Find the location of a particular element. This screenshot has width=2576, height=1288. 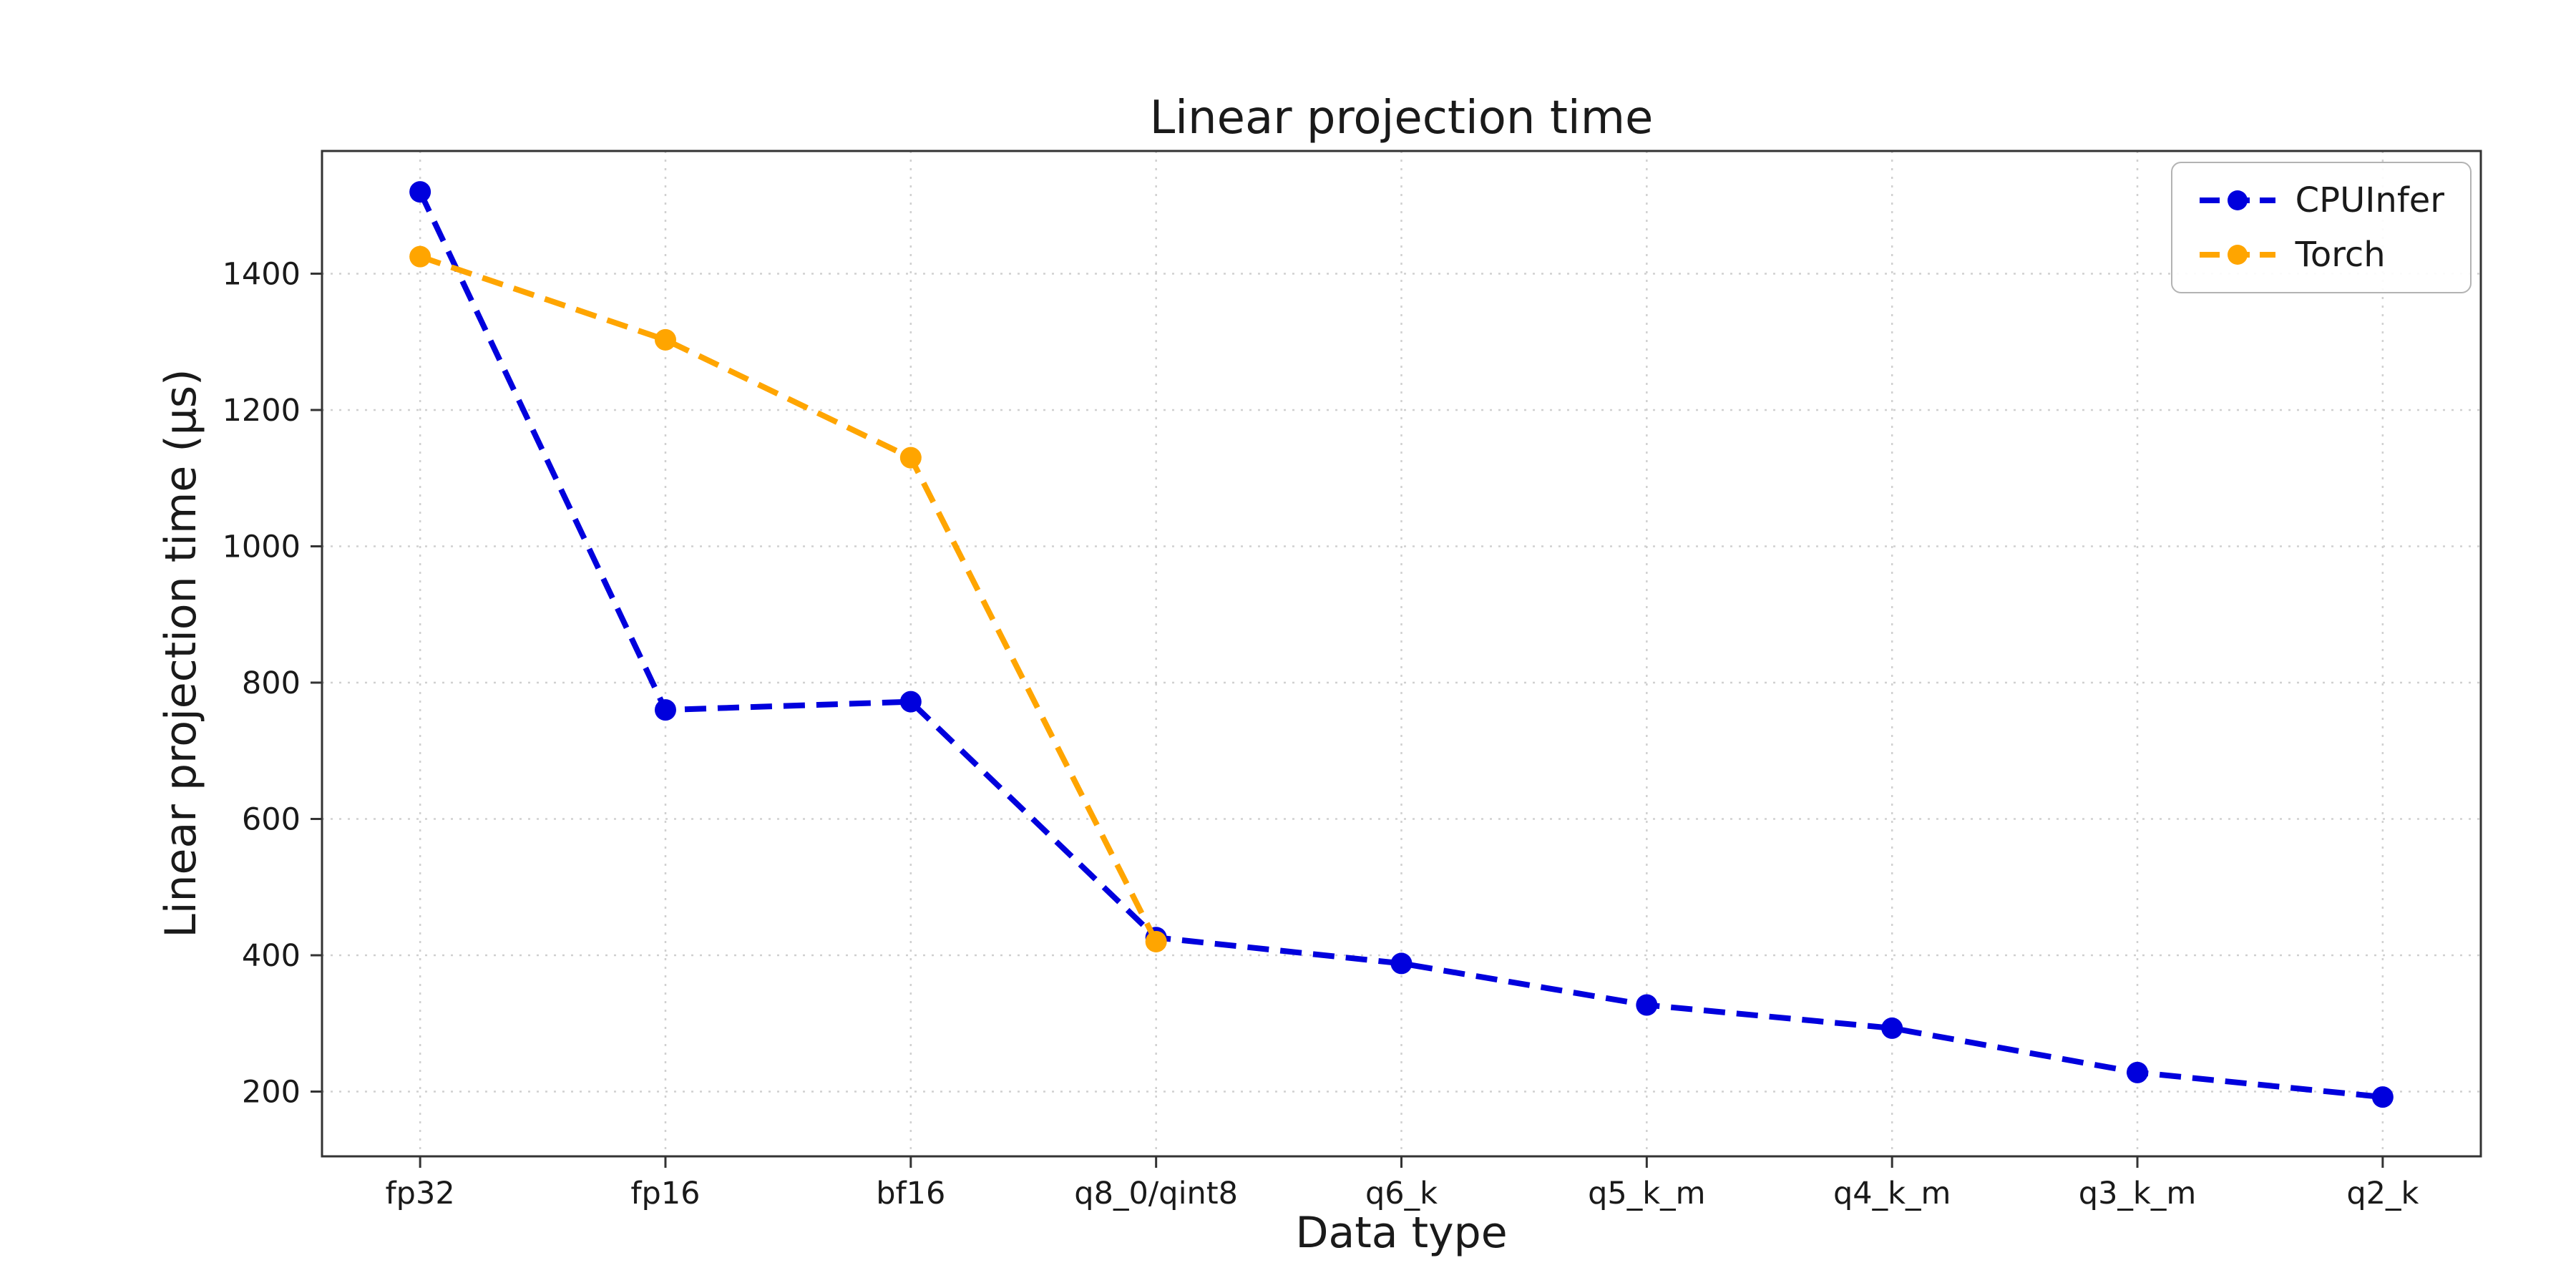

y-tick-label: 600 is located at coordinates (271, 819).